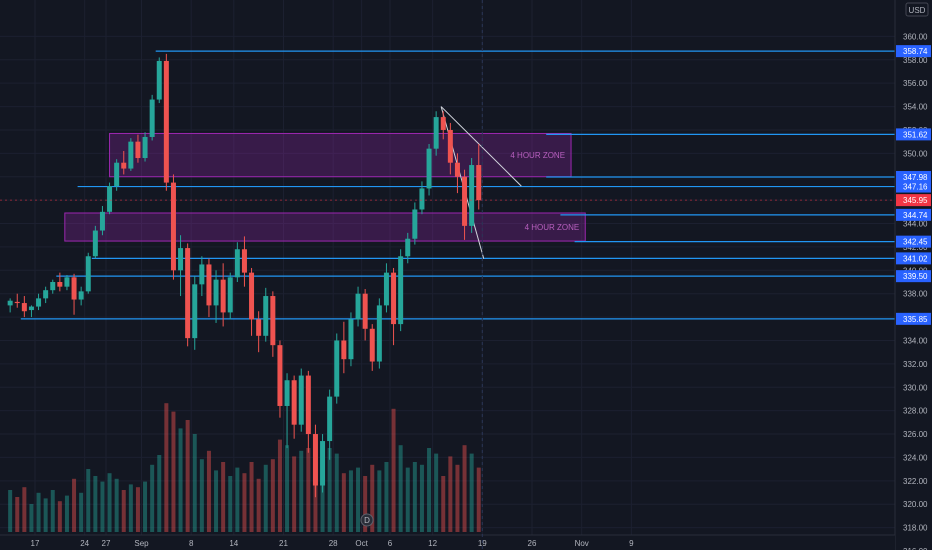 This screenshot has width=932, height=550. I want to click on price-tick-label: 326.00, so click(915, 434).